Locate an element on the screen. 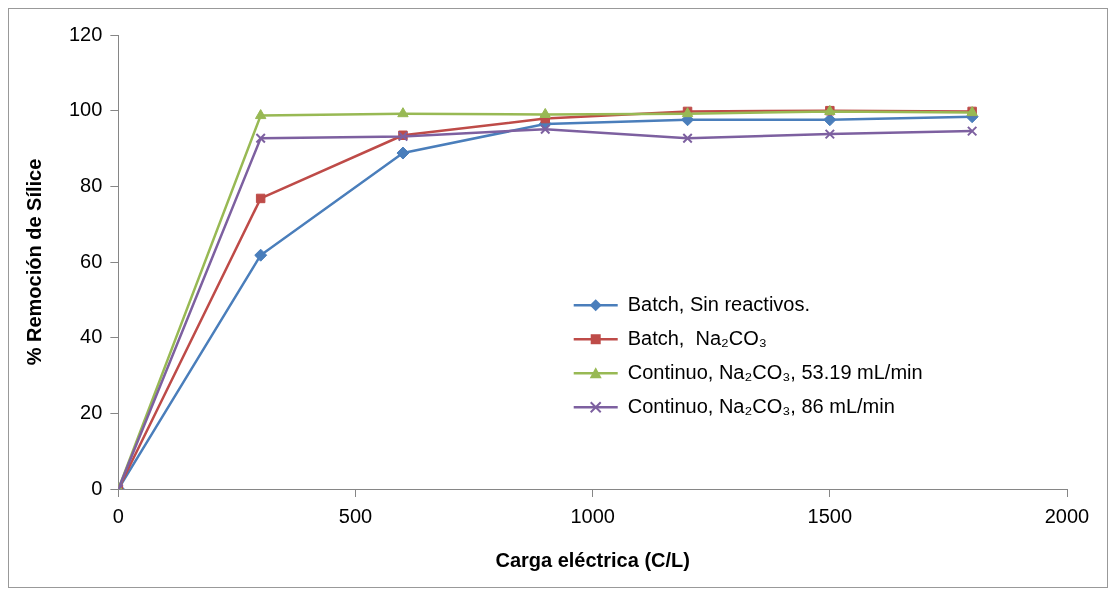  x-tick-label: 500 is located at coordinates (355, 515).